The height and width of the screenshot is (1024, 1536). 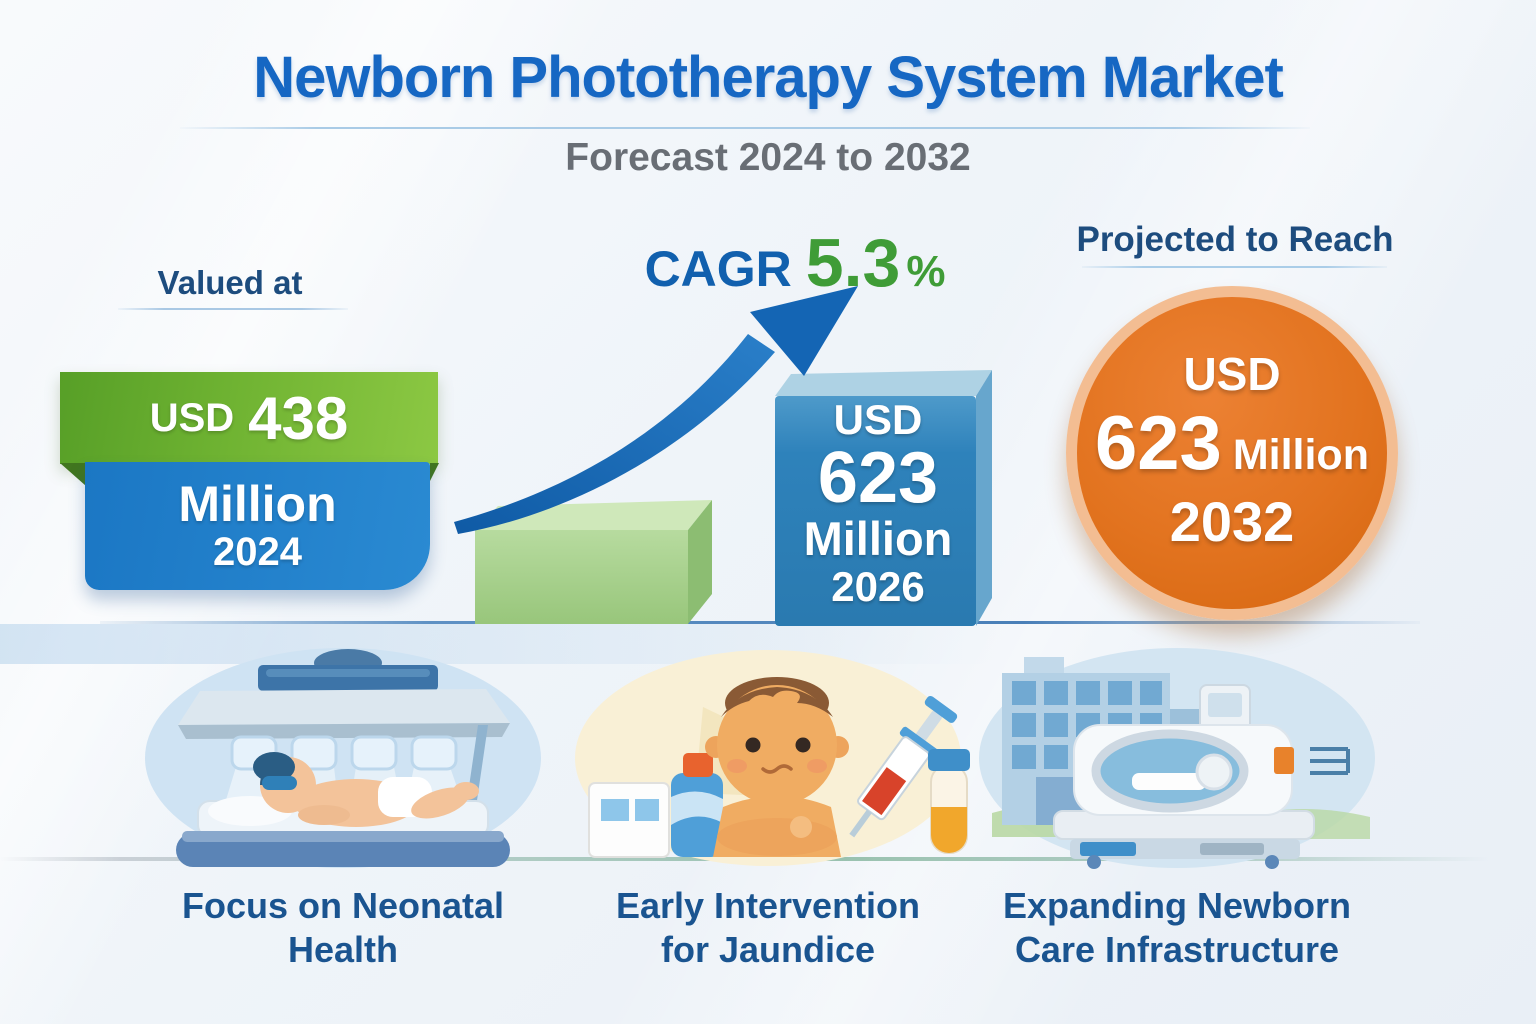 I want to click on projection-year: 2032, so click(x=1232, y=521).